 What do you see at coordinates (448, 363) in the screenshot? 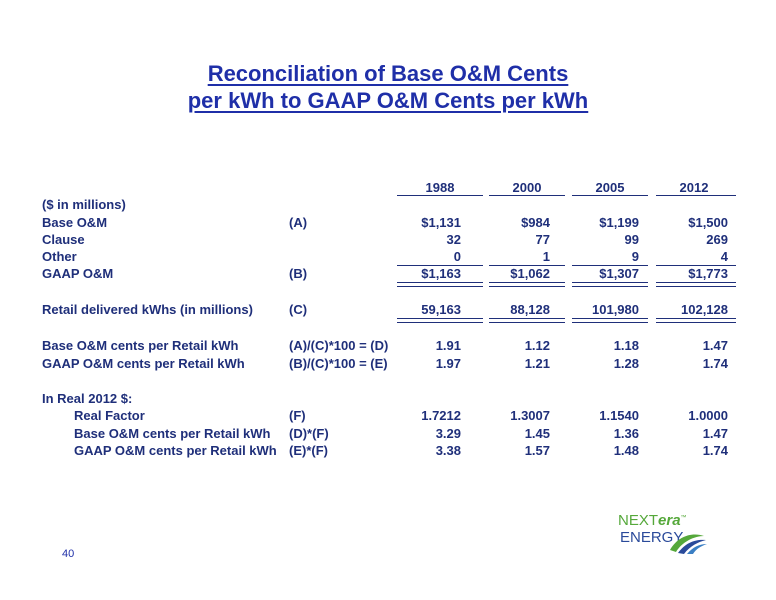
I see `value-1988: 1.97` at bounding box center [448, 363].